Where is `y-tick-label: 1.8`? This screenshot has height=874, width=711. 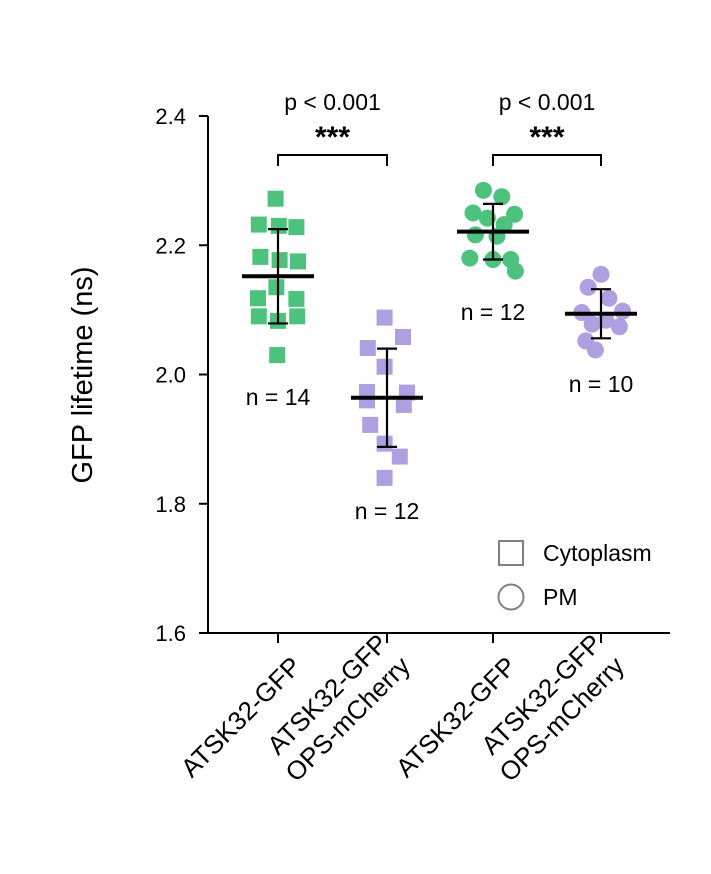
y-tick-label: 1.8 is located at coordinates (170, 504).